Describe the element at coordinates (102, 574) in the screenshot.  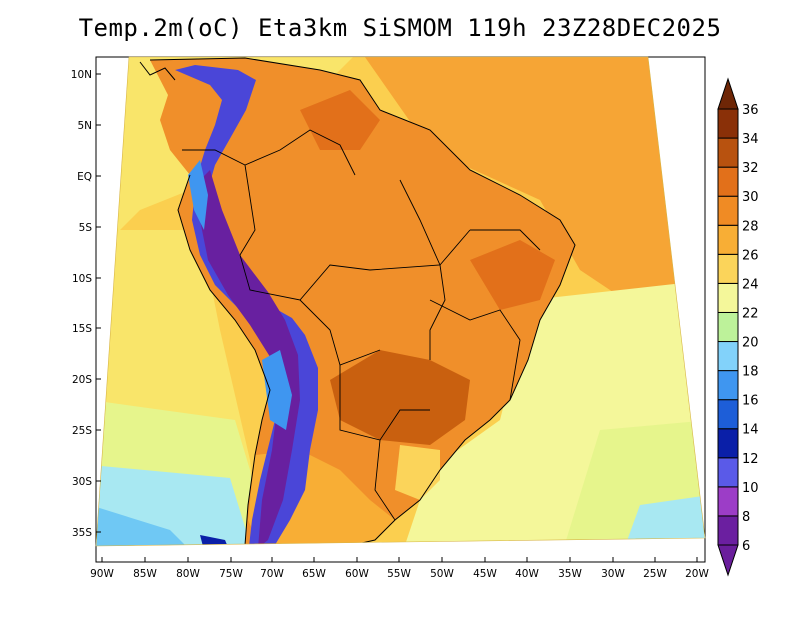
I see `lon-label: 90W` at that location.